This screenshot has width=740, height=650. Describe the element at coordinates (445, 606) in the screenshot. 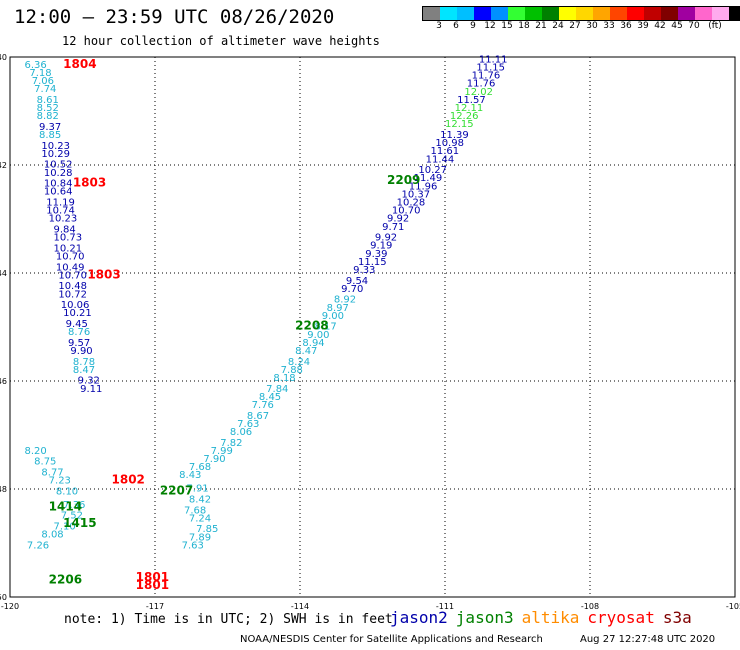

I see `lon-tick-label: -111` at that location.